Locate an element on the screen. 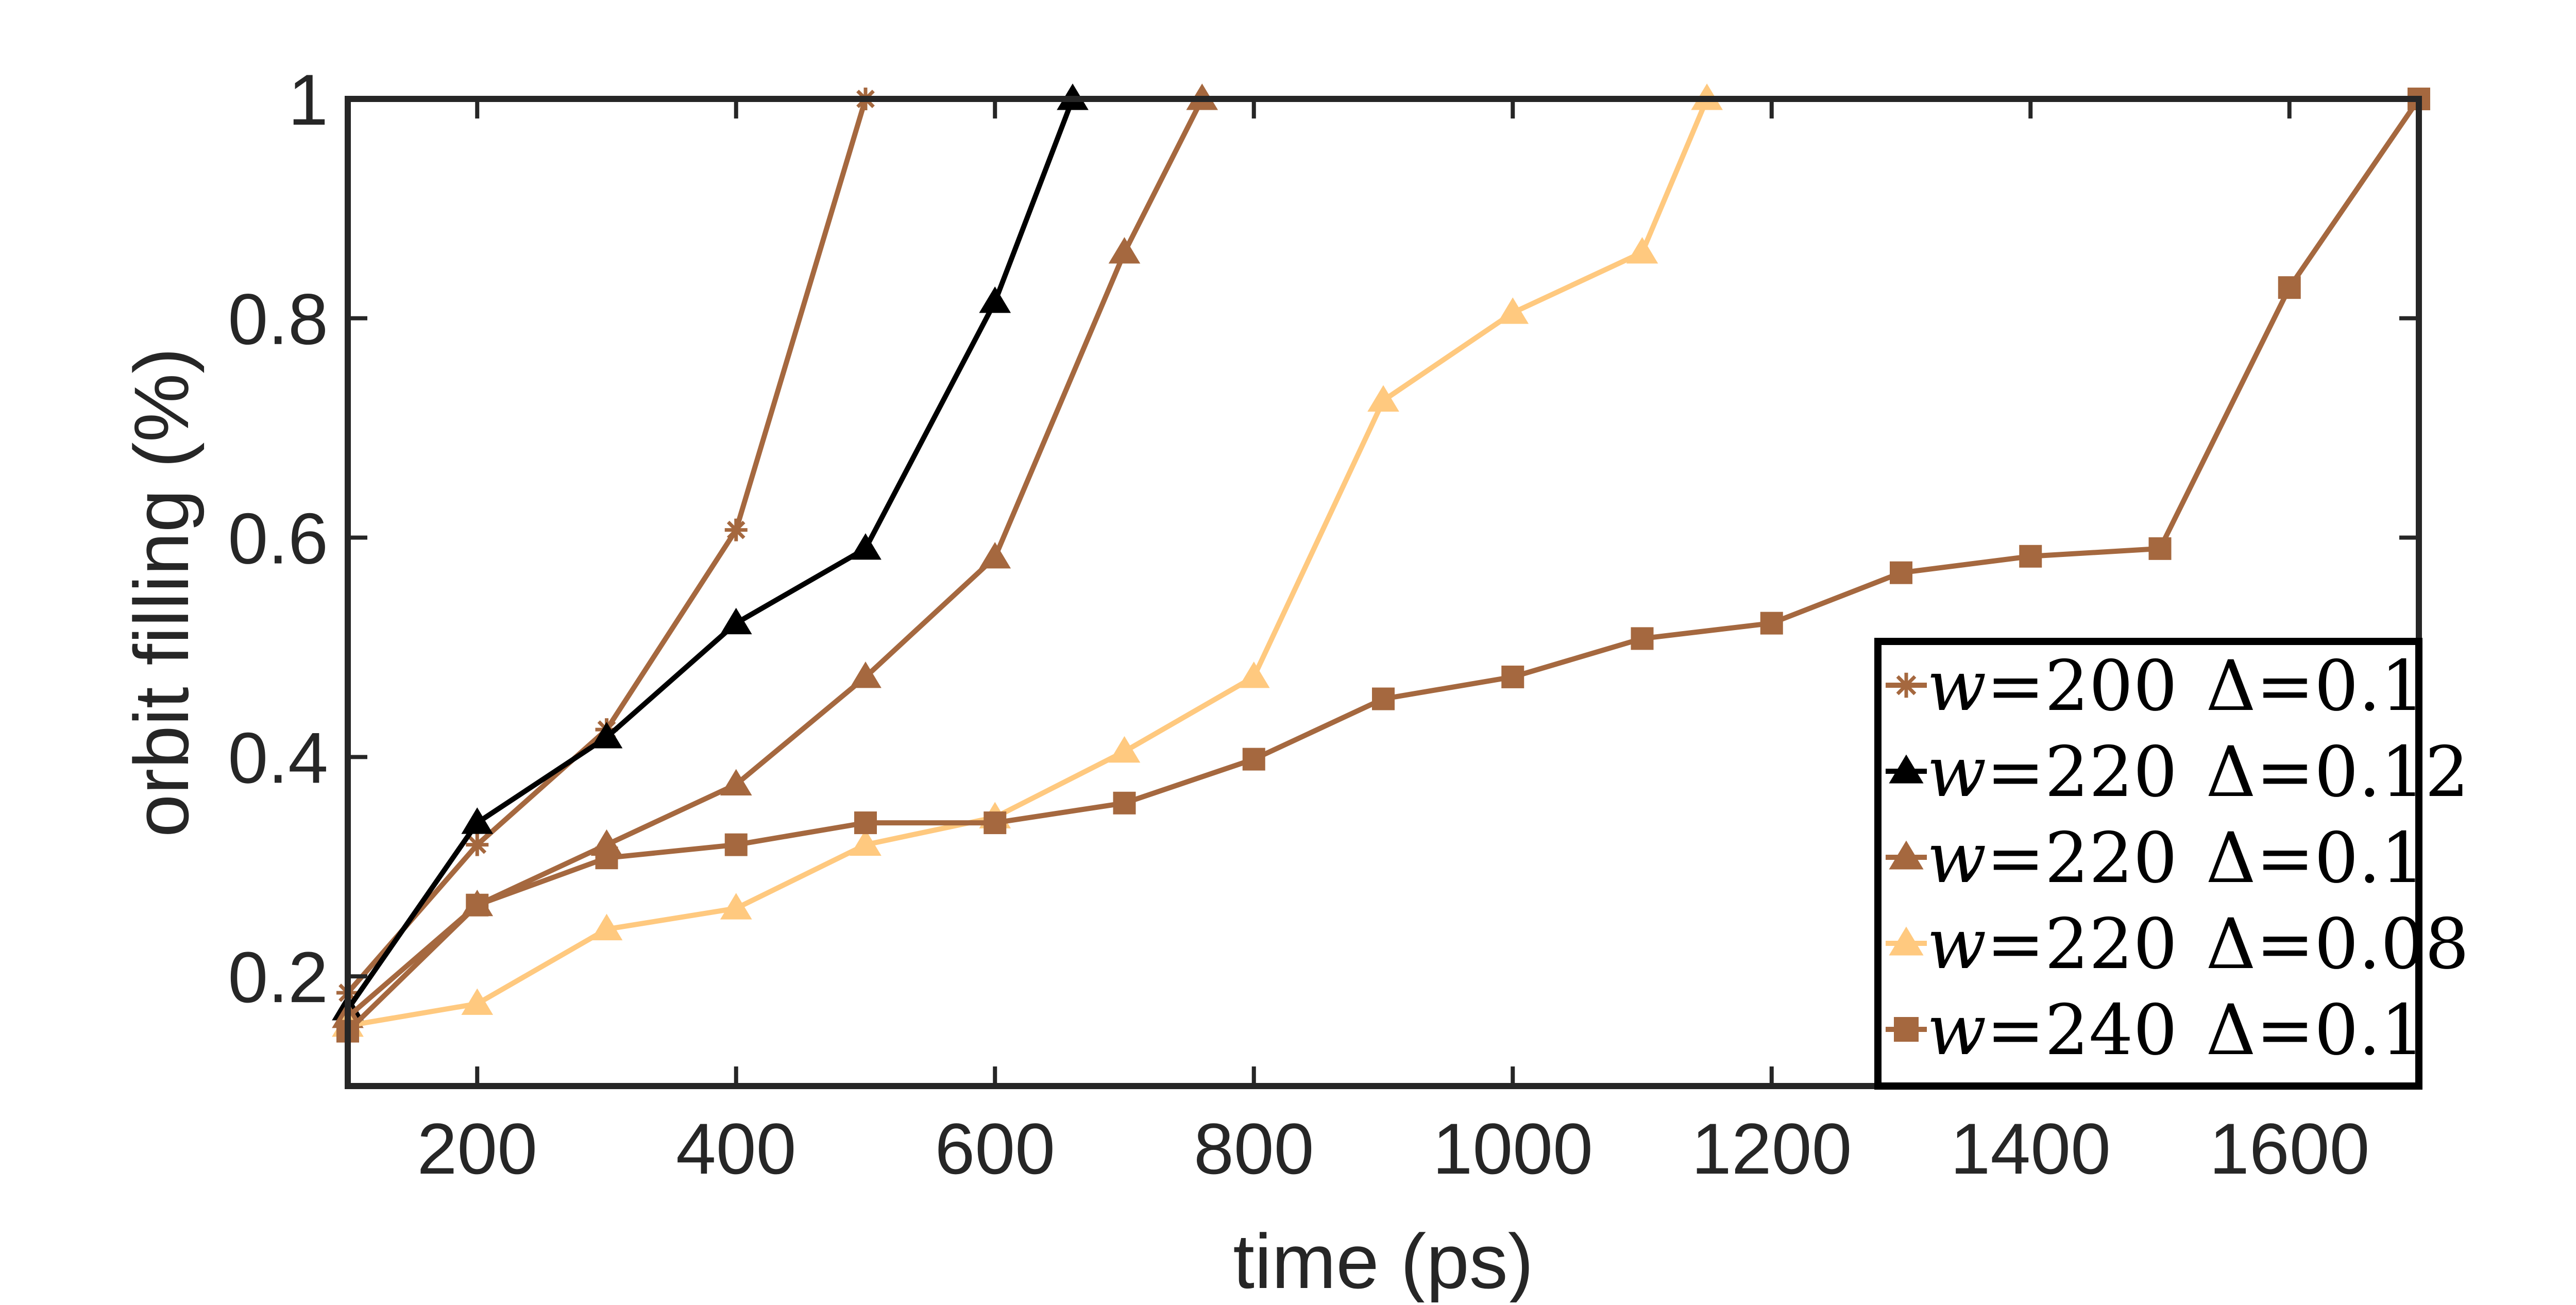  y-tick-label: 0.6 is located at coordinates (278, 538).